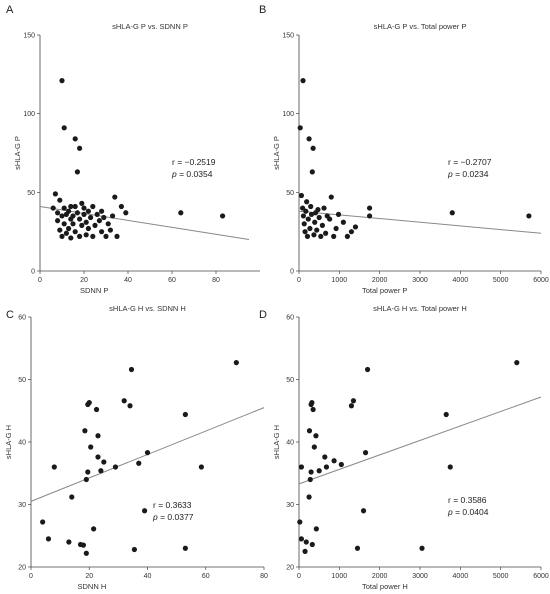 This screenshot has width=550, height=594. Describe the element at coordinates (29, 114) in the screenshot. I see `y-tick-label: 100` at that location.